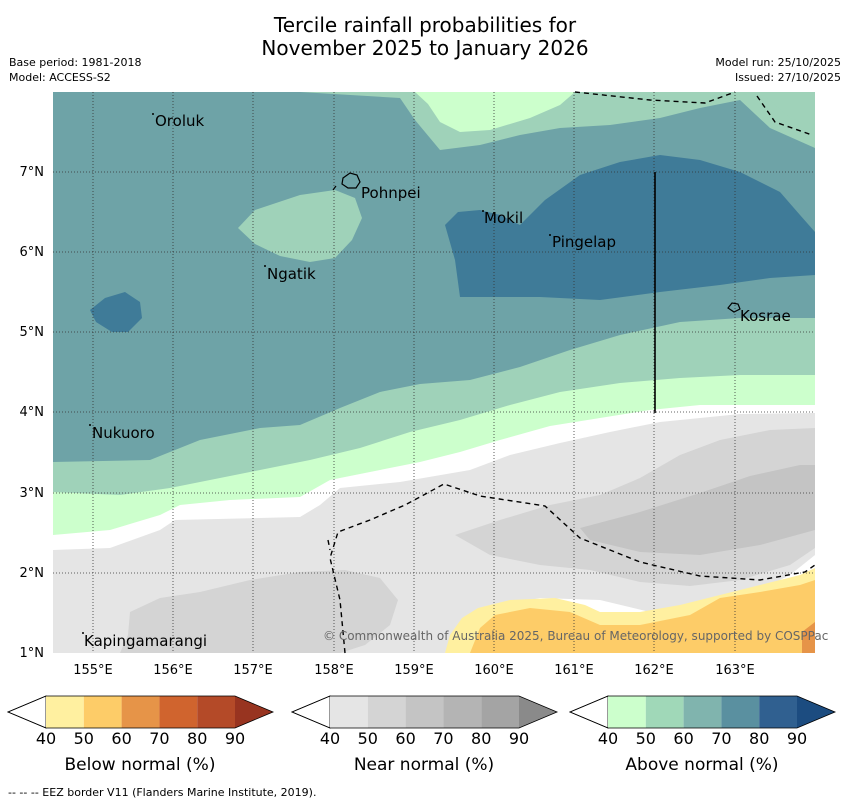 The height and width of the screenshot is (804, 850). What do you see at coordinates (32, 573) in the screenshot?
I see `lat-label: 2°N` at bounding box center [32, 573].